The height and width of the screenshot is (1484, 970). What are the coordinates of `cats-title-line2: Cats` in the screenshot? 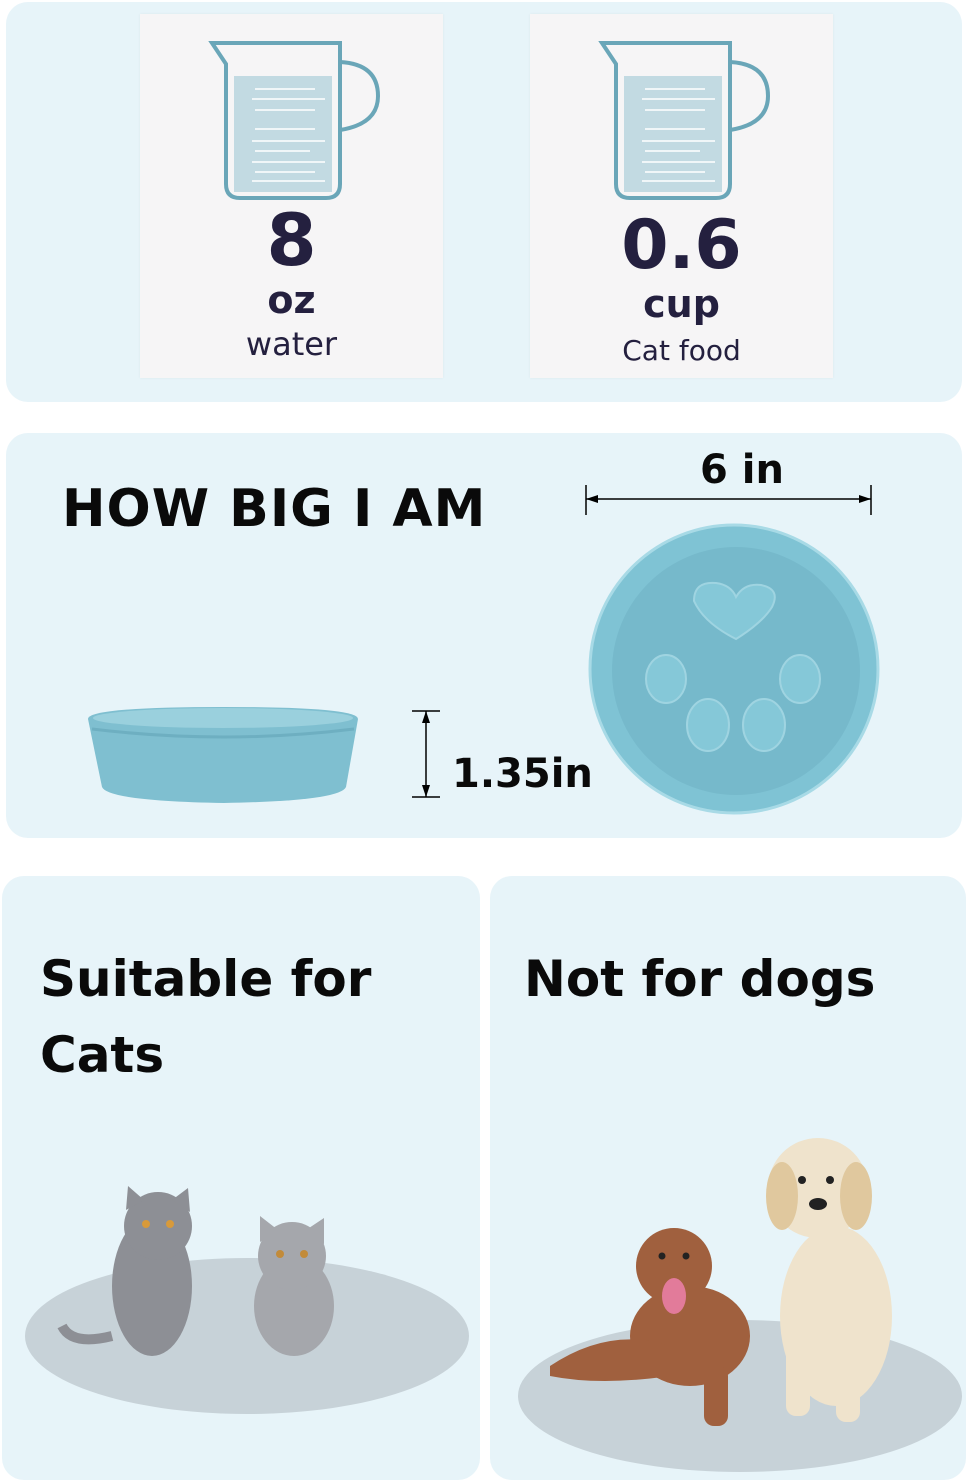 It's located at (102, 1055).